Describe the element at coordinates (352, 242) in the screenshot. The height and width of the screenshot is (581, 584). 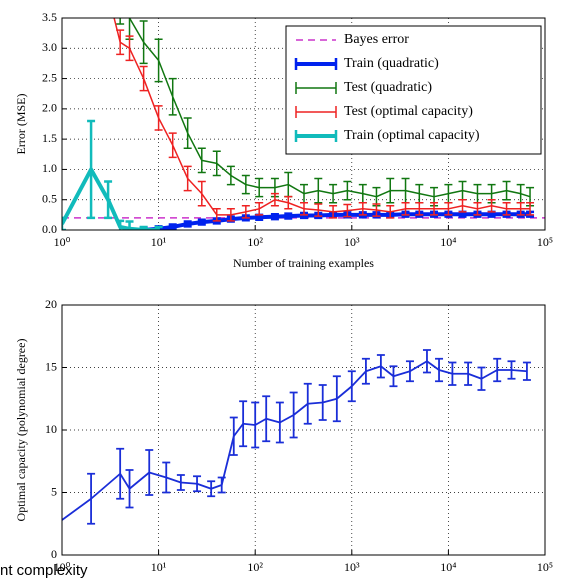
I see `x-tick-label: 10³` at that location.